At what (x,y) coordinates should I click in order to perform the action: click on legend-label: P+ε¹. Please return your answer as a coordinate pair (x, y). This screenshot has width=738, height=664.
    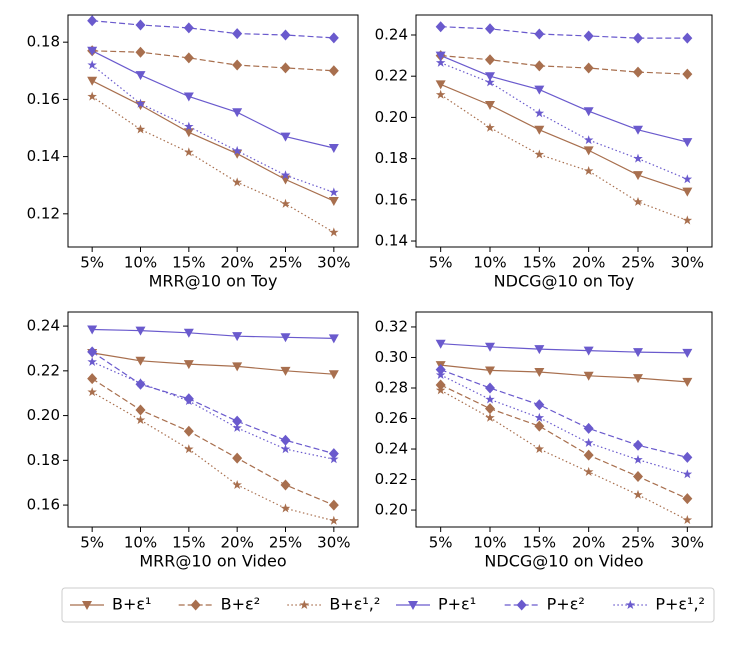
    Looking at the image, I should click on (457, 604).